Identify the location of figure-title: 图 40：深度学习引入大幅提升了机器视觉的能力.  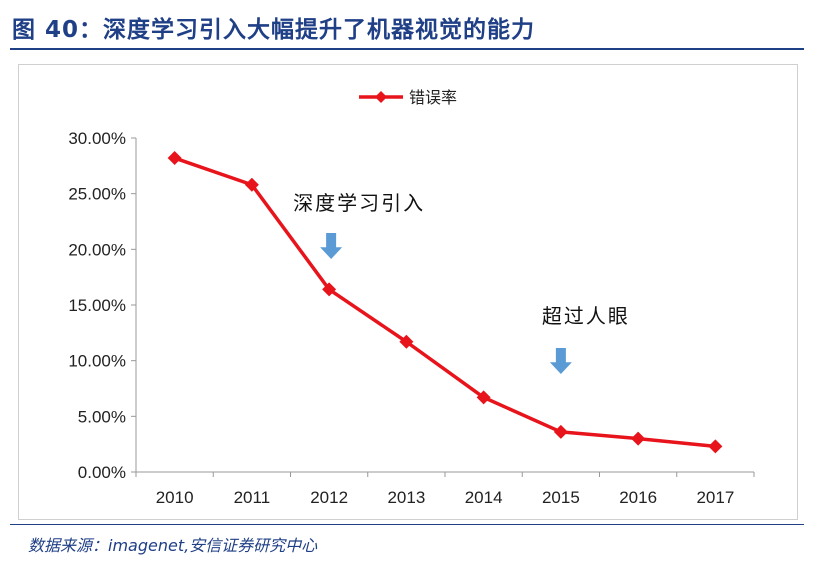
(274, 30).